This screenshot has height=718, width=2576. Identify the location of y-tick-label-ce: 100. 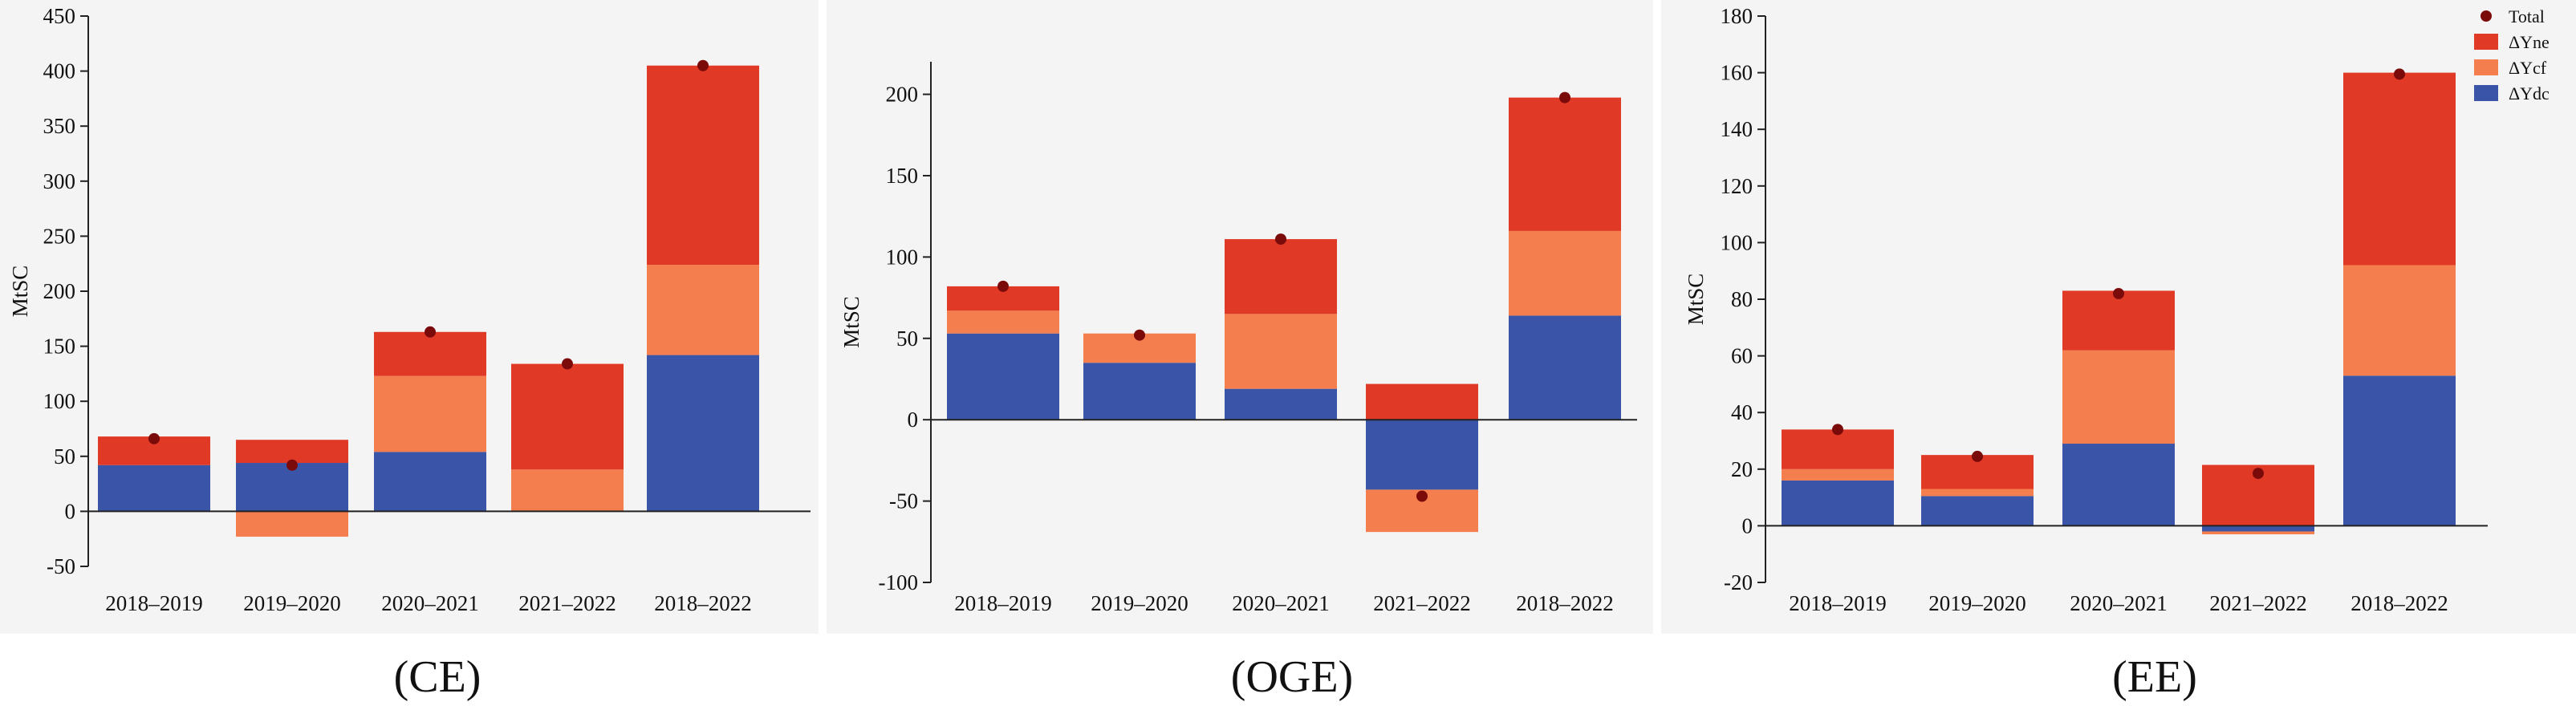
(59, 401).